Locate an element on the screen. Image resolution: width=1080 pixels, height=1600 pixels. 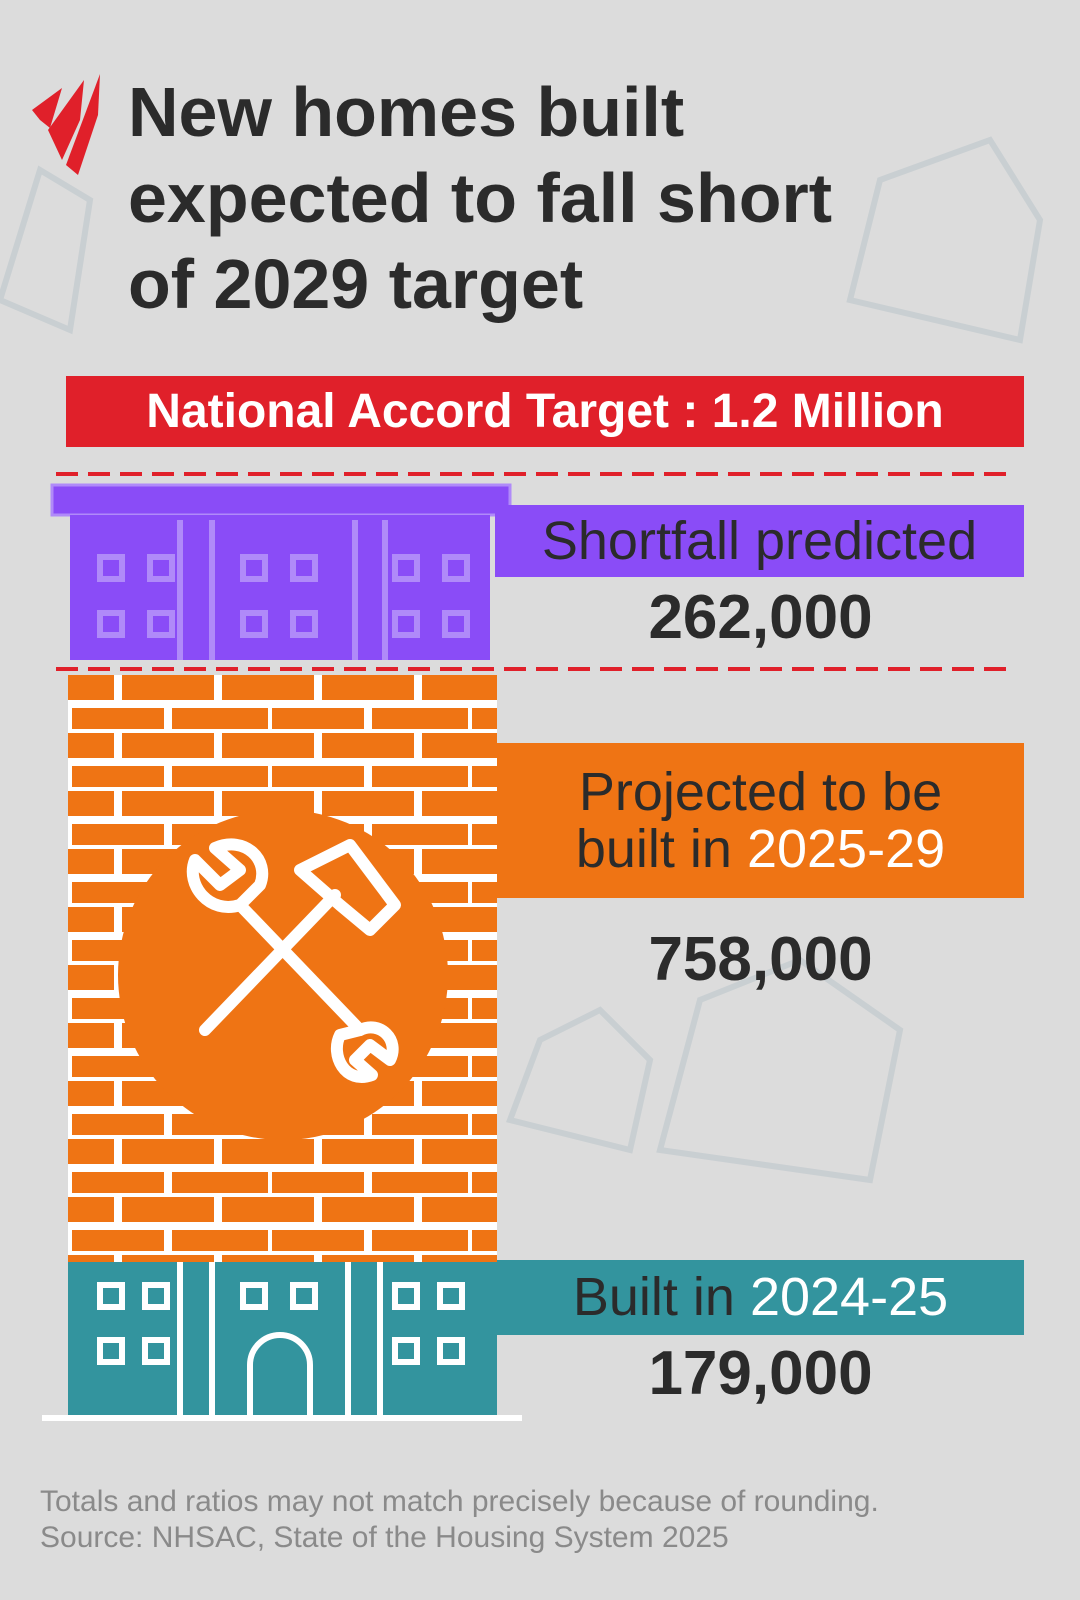
section-label: Projected to be built in 2025-29 is located at coordinates (760, 820).